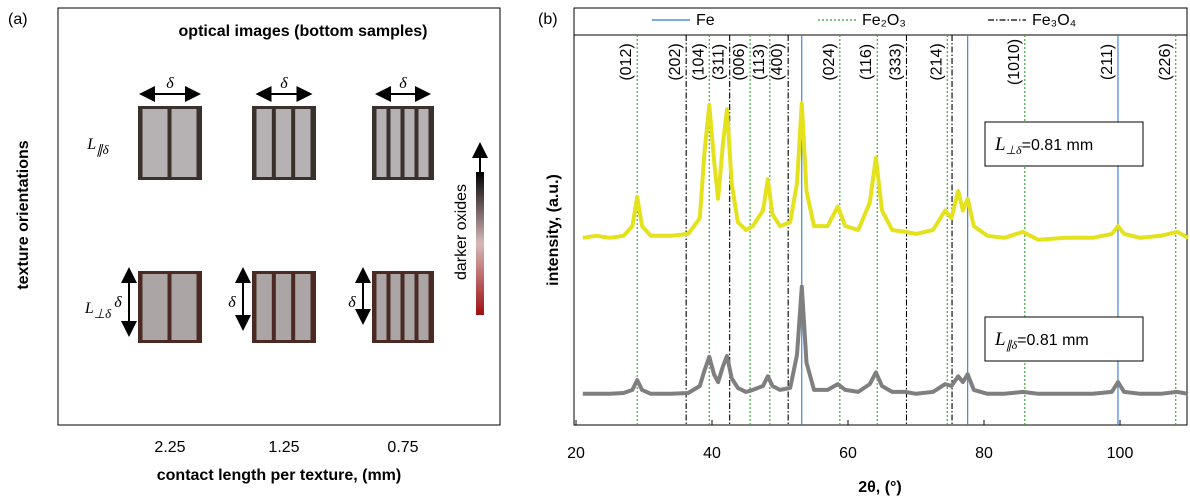 This screenshot has height=502, width=1190. Describe the element at coordinates (1107, 62) in the screenshot. I see `reference-label: (211)` at that location.